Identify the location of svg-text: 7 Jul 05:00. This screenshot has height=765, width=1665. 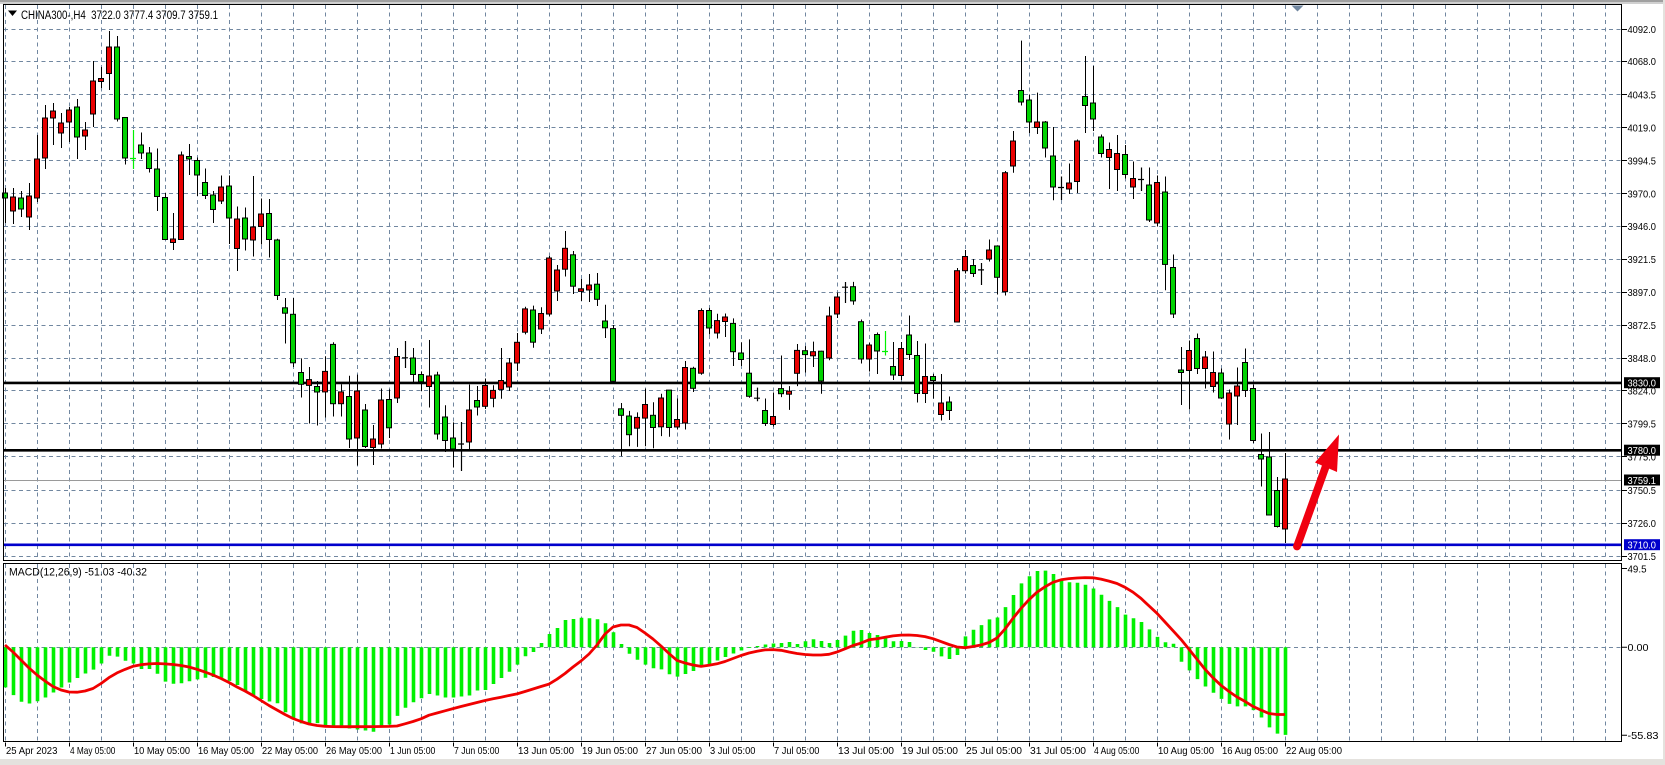
(797, 751).